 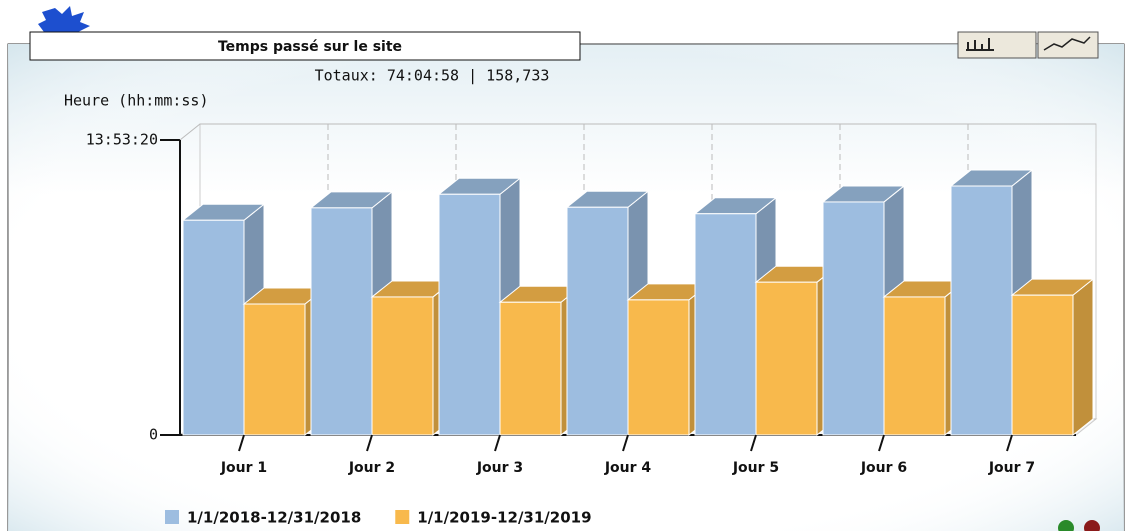 I want to click on chart-title: Temps passé sur le site, so click(x=310, y=47).